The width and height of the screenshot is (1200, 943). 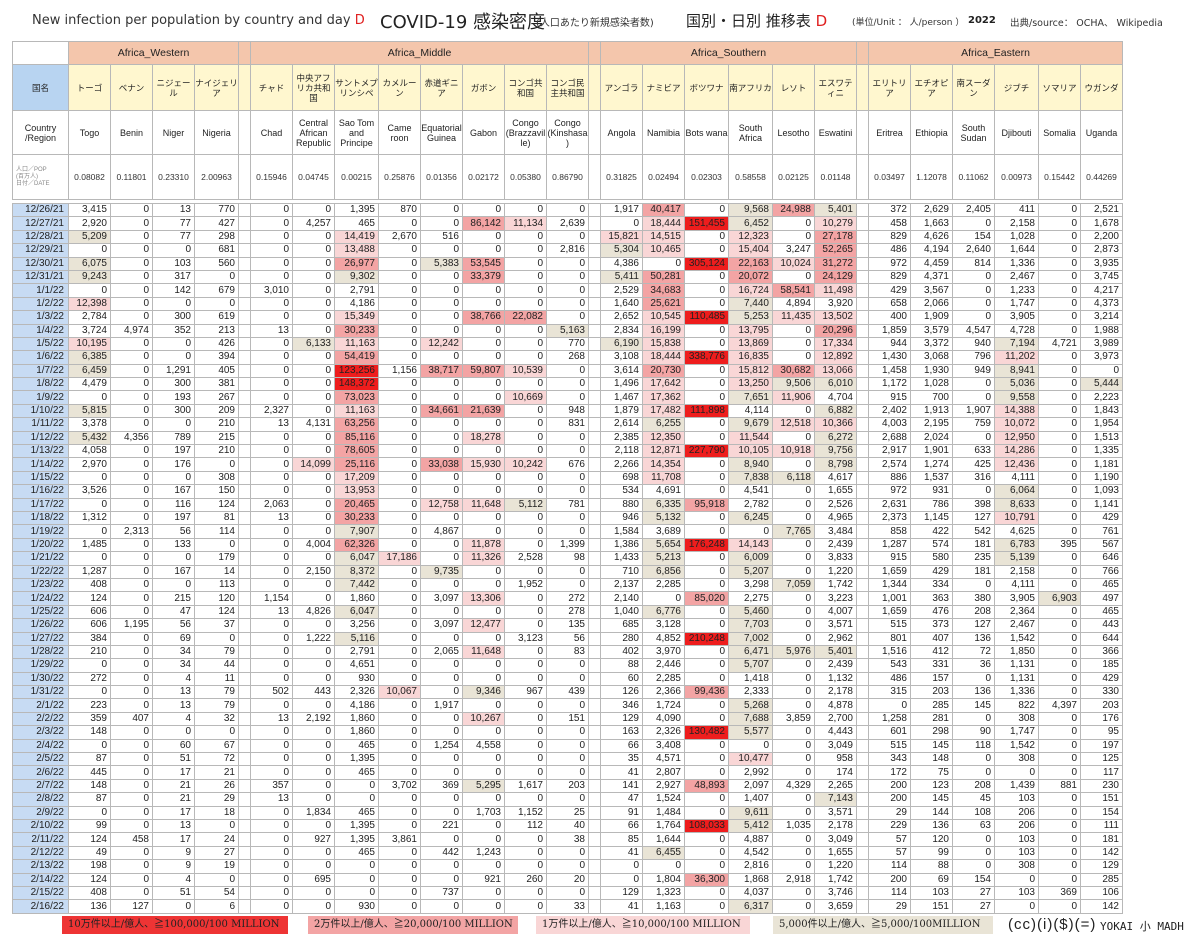 What do you see at coordinates (931, 812) in the screenshot?
I see `value-cell: 144` at bounding box center [931, 812].